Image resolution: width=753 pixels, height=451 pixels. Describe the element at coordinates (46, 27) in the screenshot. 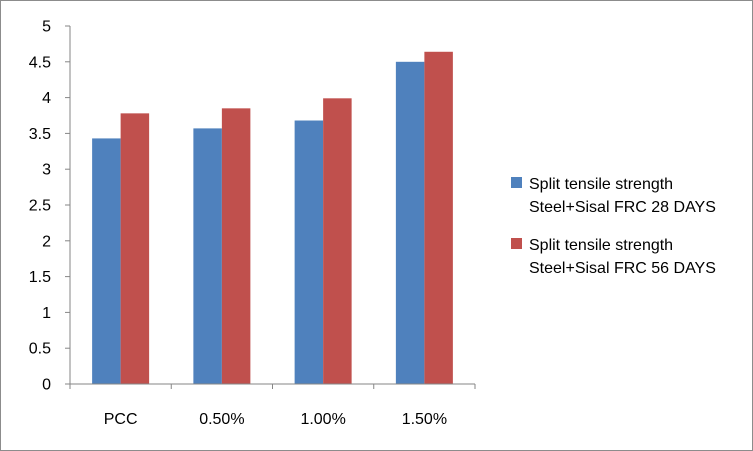

I see `y-tick-label: 5` at that location.